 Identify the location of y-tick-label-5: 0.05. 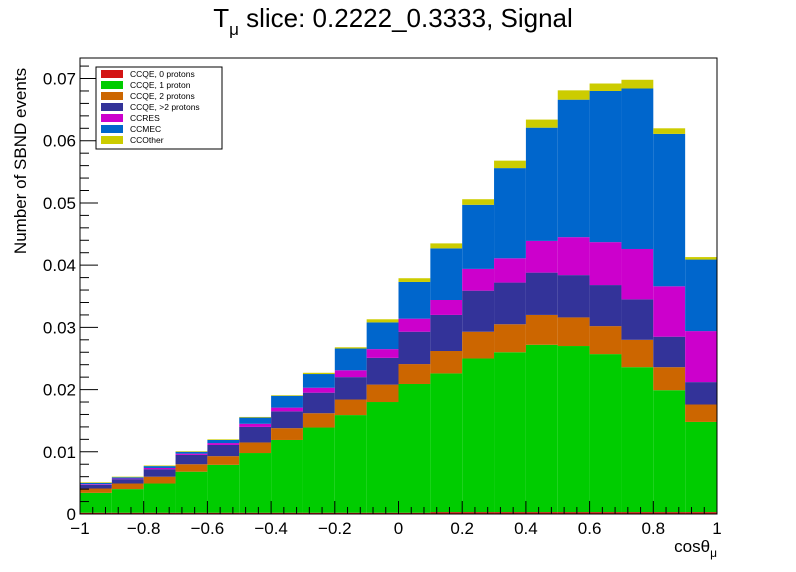
(59, 203).